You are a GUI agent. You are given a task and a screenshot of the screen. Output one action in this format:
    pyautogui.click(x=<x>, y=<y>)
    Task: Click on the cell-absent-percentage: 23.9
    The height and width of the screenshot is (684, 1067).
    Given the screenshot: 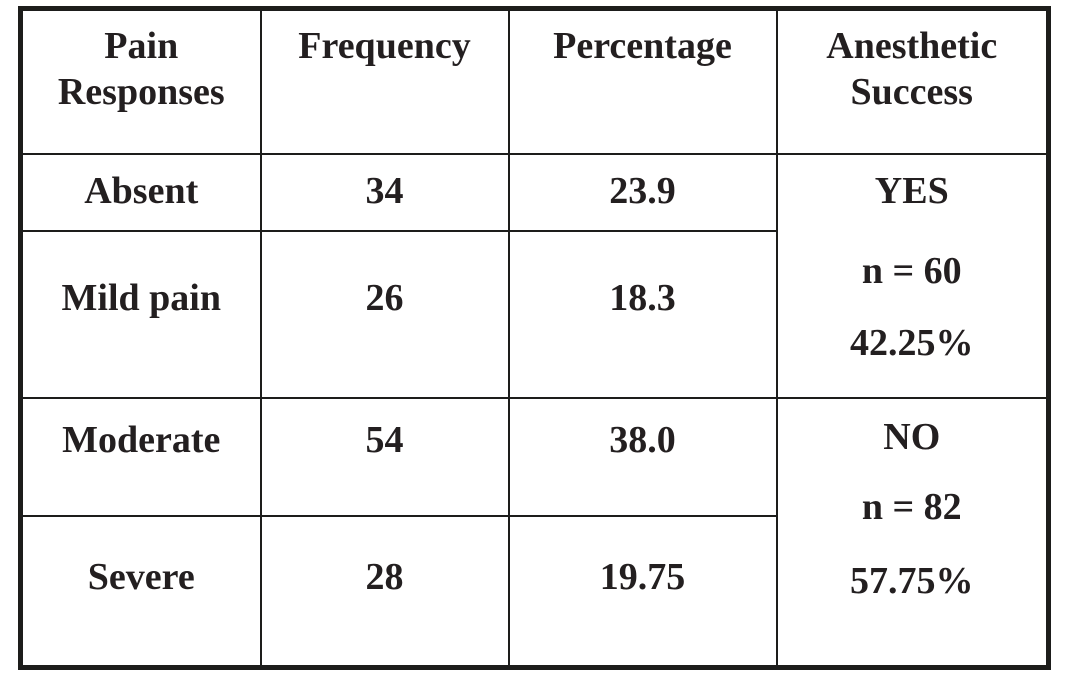 What is the action you would take?
    pyautogui.click(x=642, y=192)
    